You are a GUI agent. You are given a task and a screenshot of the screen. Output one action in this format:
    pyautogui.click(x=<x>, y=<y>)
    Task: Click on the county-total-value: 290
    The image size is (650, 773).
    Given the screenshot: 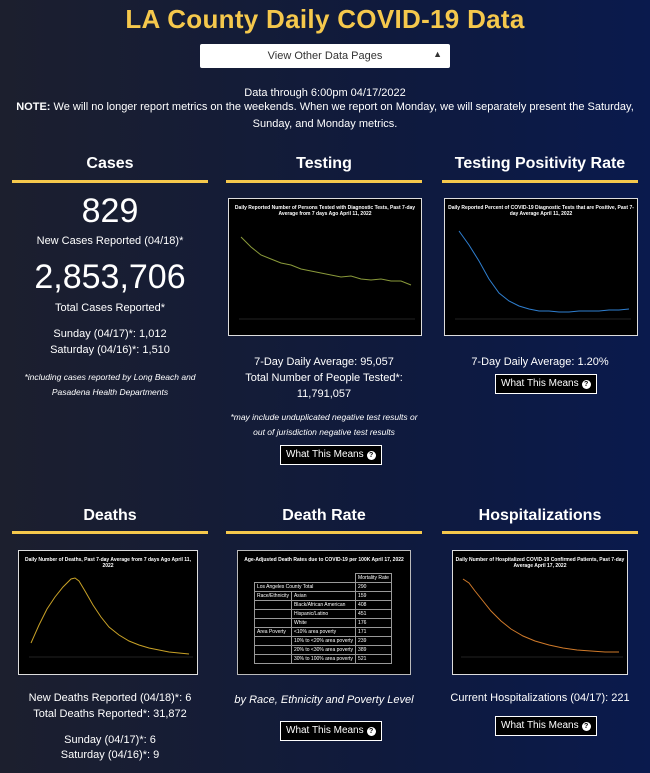 What is the action you would take?
    pyautogui.click(x=373, y=587)
    